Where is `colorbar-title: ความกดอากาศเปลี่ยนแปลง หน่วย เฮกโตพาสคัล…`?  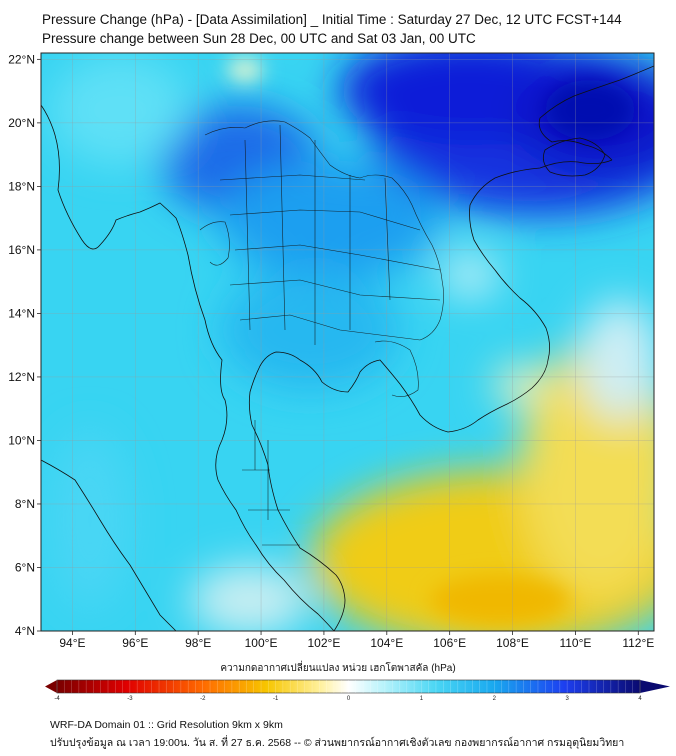
colorbar-title: ความกดอากาศเปลี่ยนแปลง หน่วย เฮกโตพาสคัล… is located at coordinates (338, 668).